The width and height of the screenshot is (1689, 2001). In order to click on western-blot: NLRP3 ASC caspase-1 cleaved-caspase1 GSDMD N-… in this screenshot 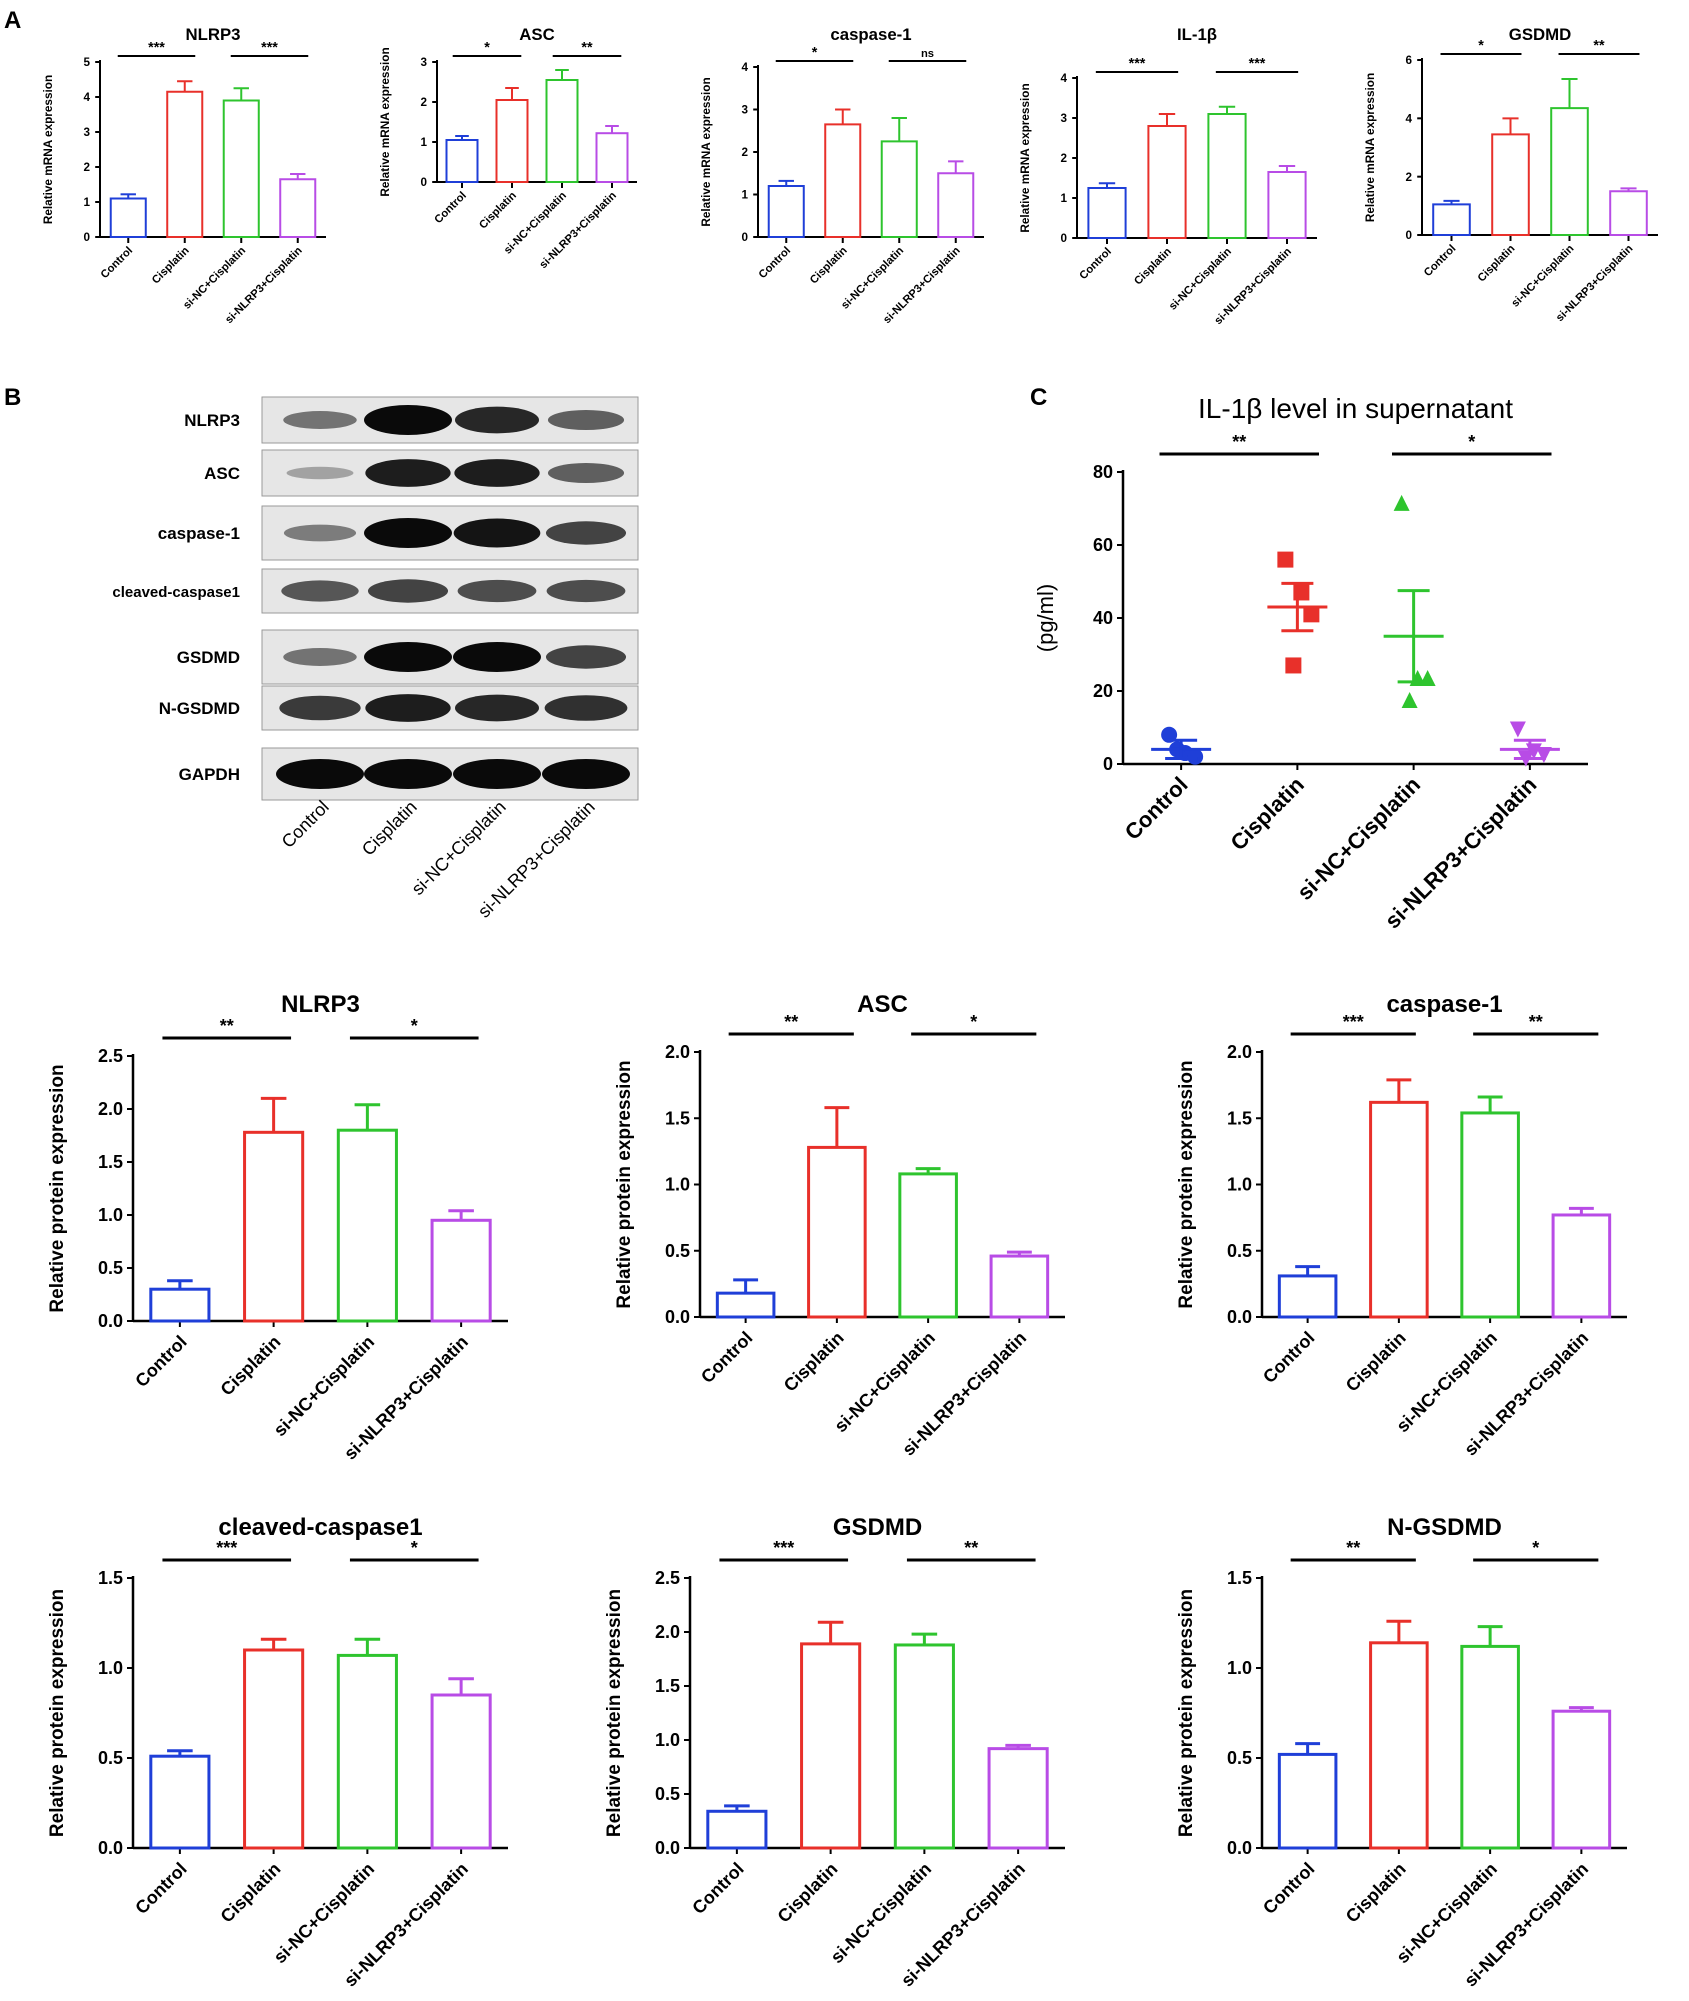, I will do `click(375, 659)`.